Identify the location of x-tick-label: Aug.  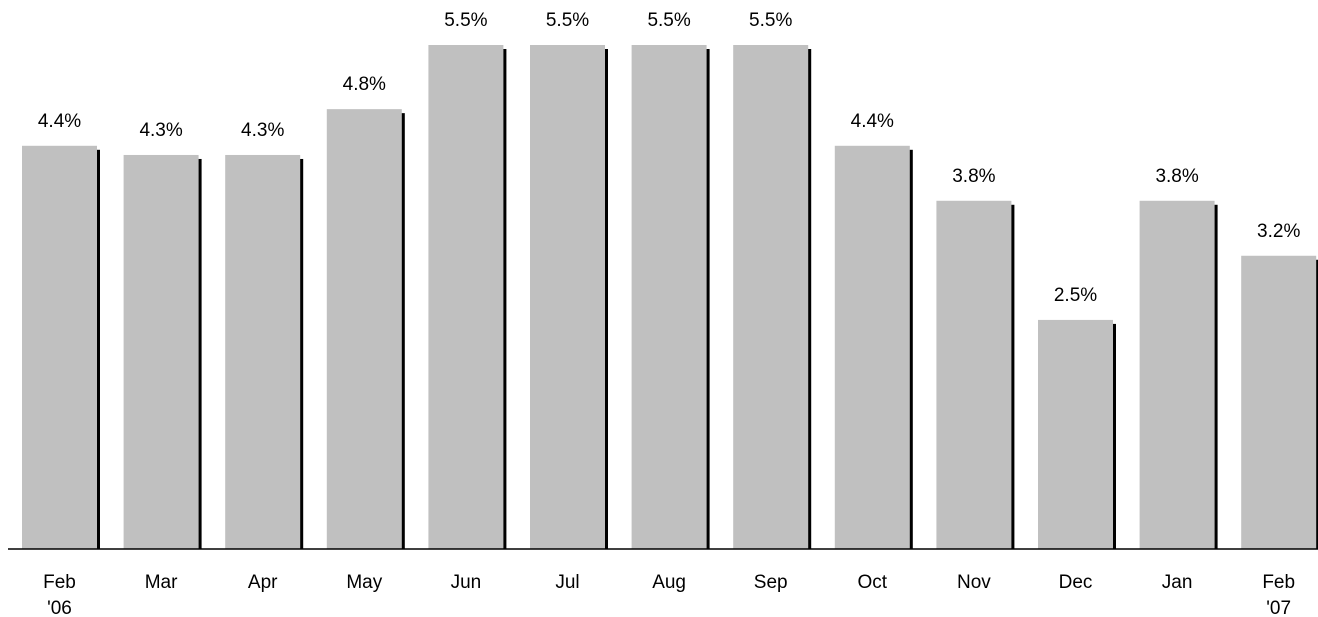
(669, 582).